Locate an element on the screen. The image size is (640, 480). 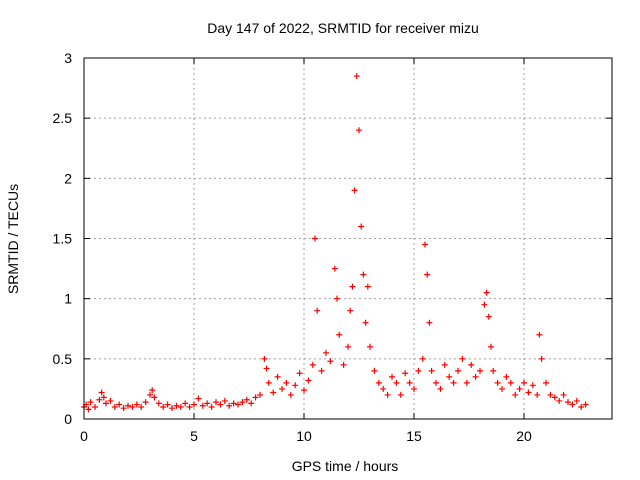
y-tick-label: 2 is located at coordinates (68, 178).